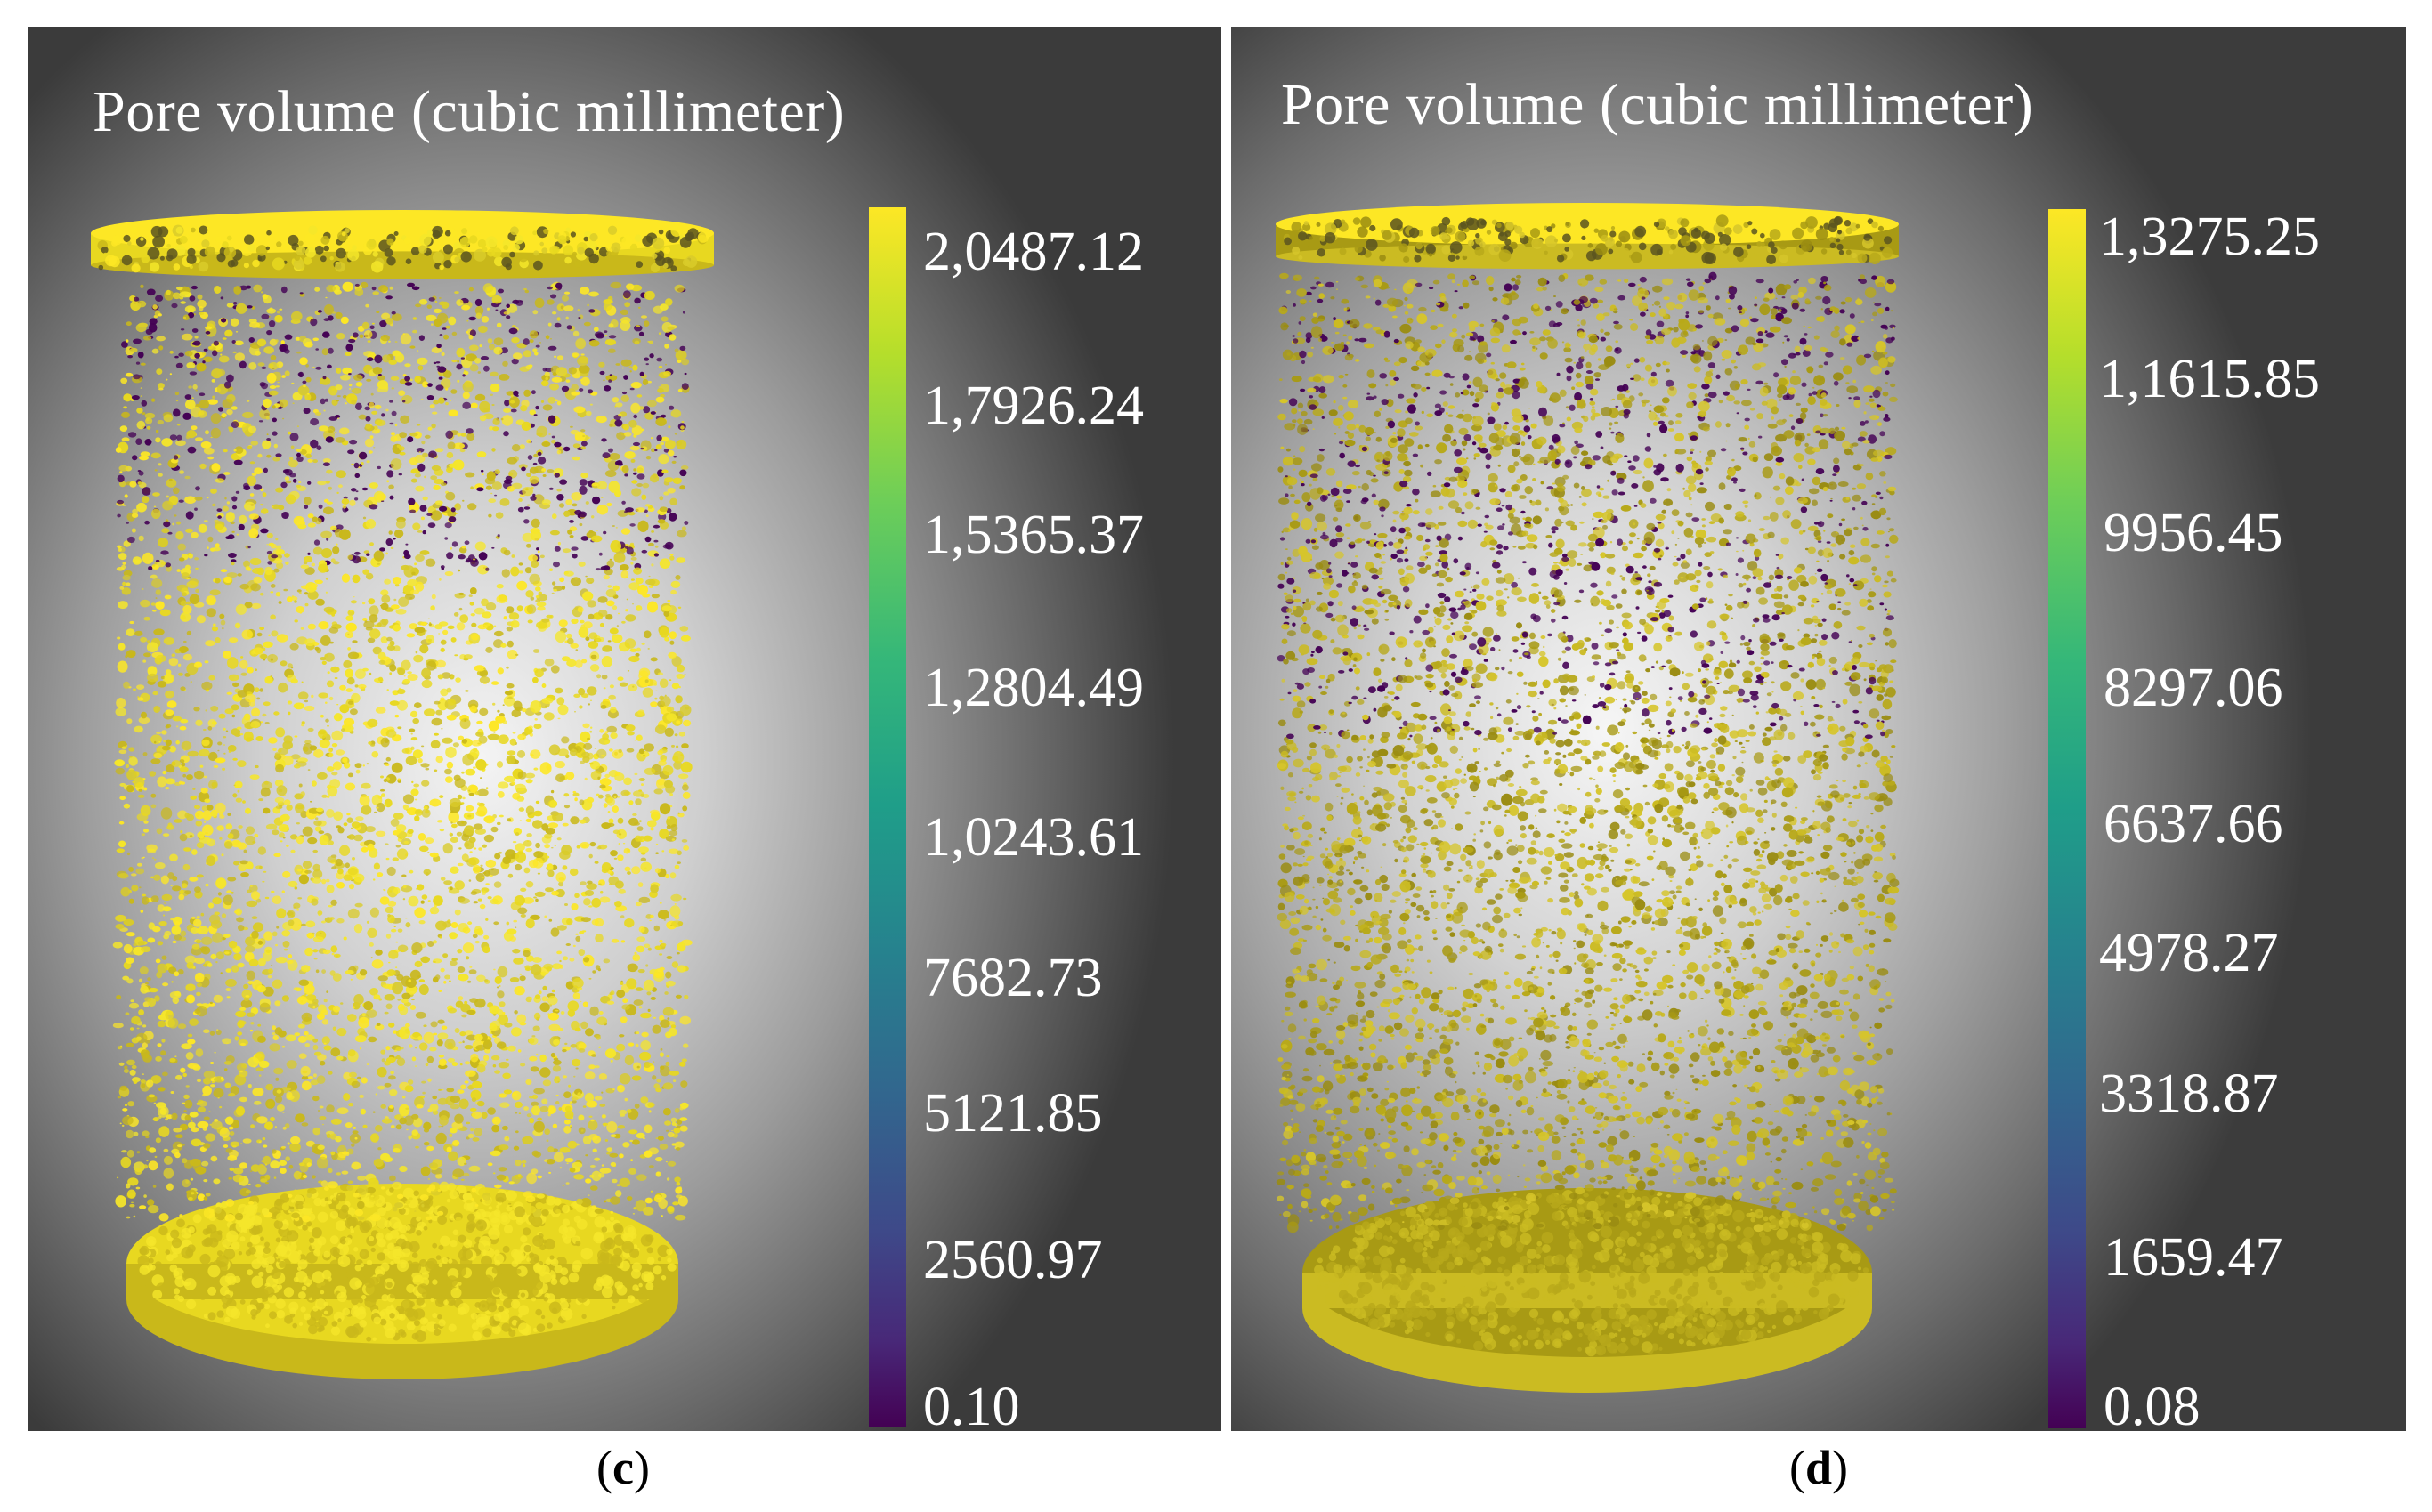 This screenshot has height=1512, width=2432. I want to click on colorbar-tick-d-0: 1,3275.25, so click(2209, 236).